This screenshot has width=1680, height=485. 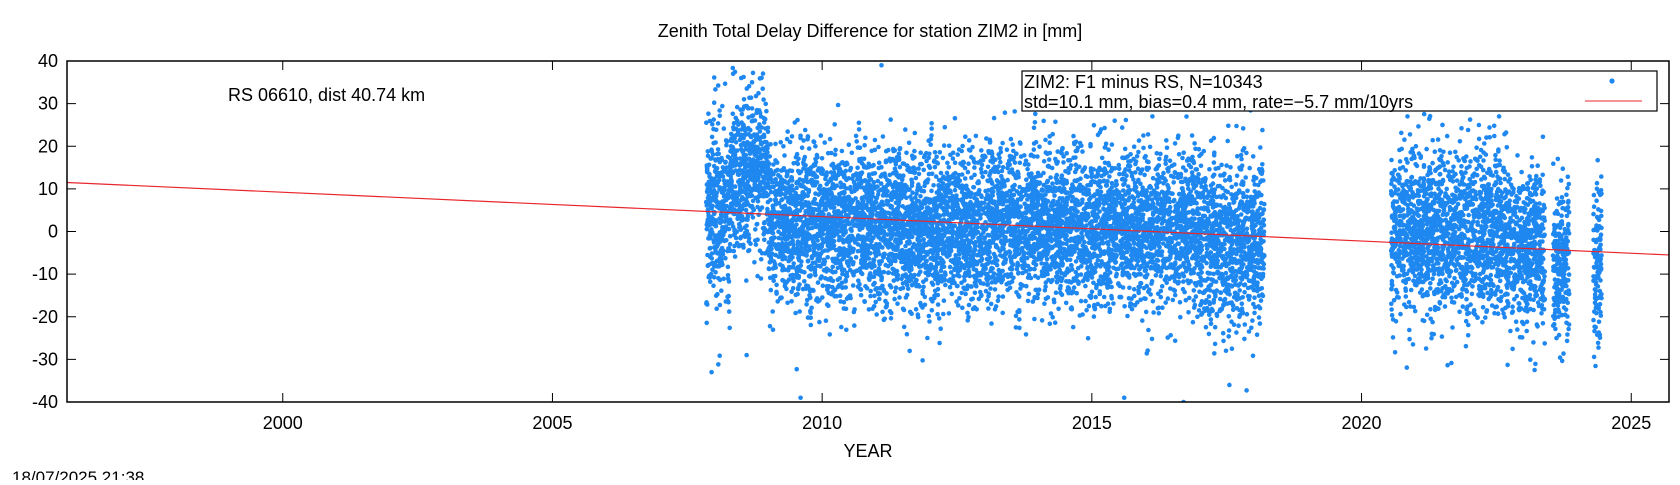 What do you see at coordinates (1092, 423) in the screenshot?
I see `x-tick-label: 2015` at bounding box center [1092, 423].